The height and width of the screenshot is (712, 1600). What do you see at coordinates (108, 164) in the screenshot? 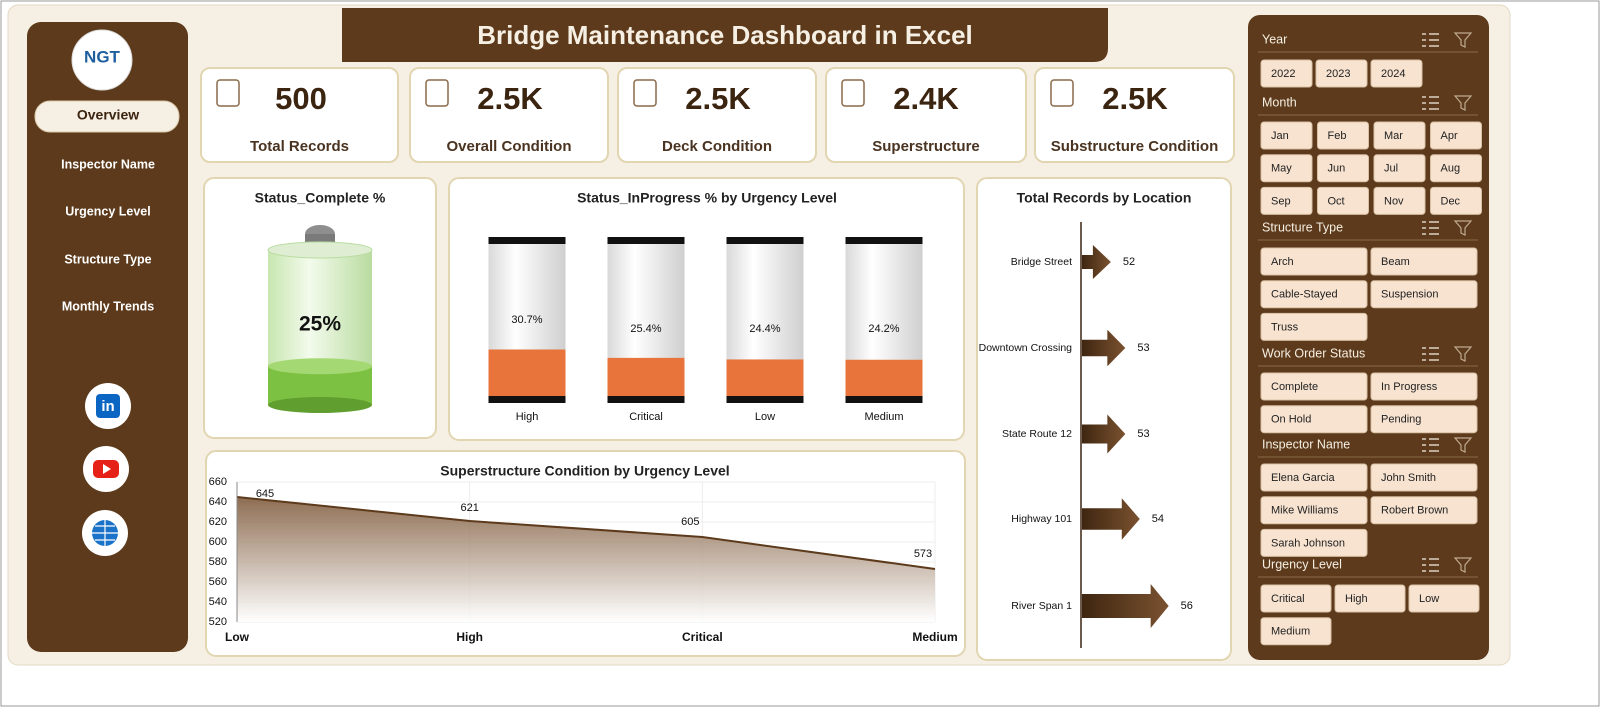
I see `nav-item: Inspector Name` at bounding box center [108, 164].